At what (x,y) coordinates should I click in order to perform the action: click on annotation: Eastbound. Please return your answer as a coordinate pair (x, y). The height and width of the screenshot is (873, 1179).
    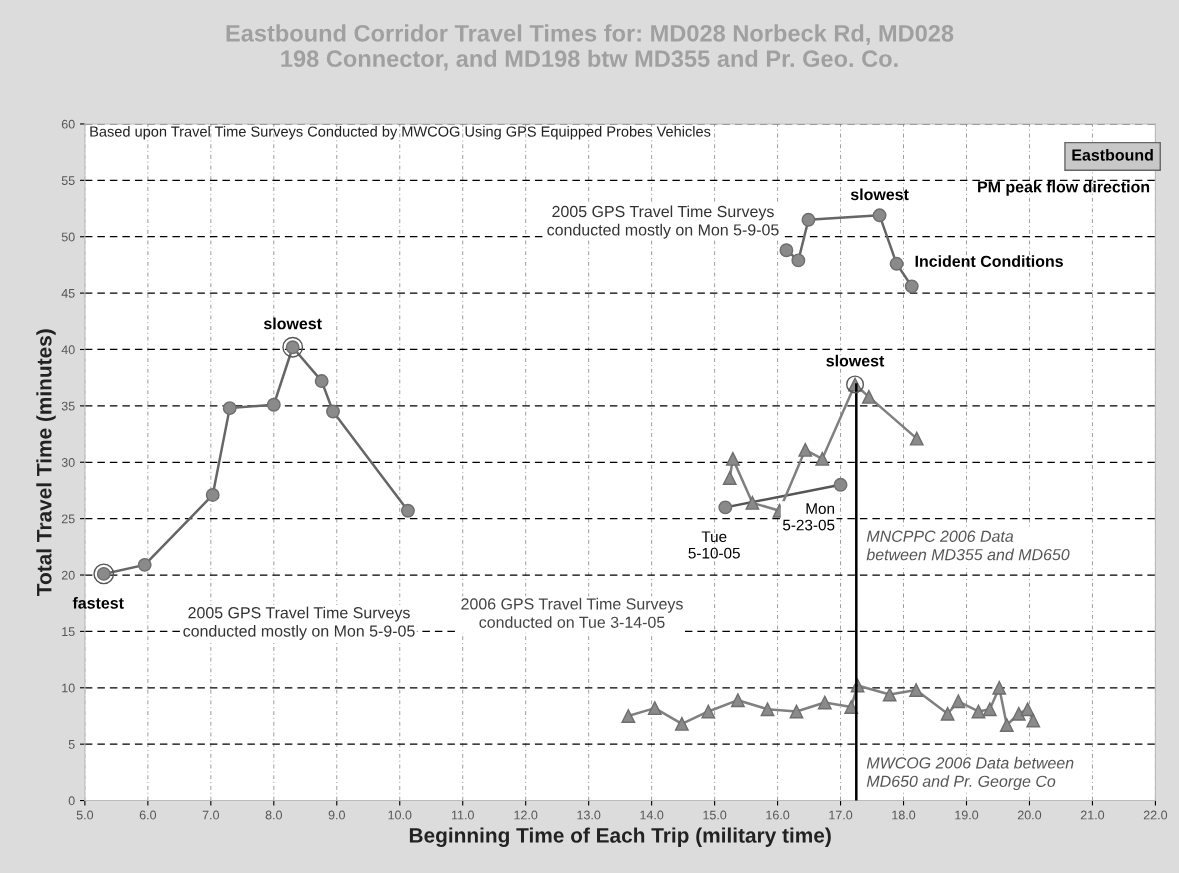
    Looking at the image, I should click on (1112, 155).